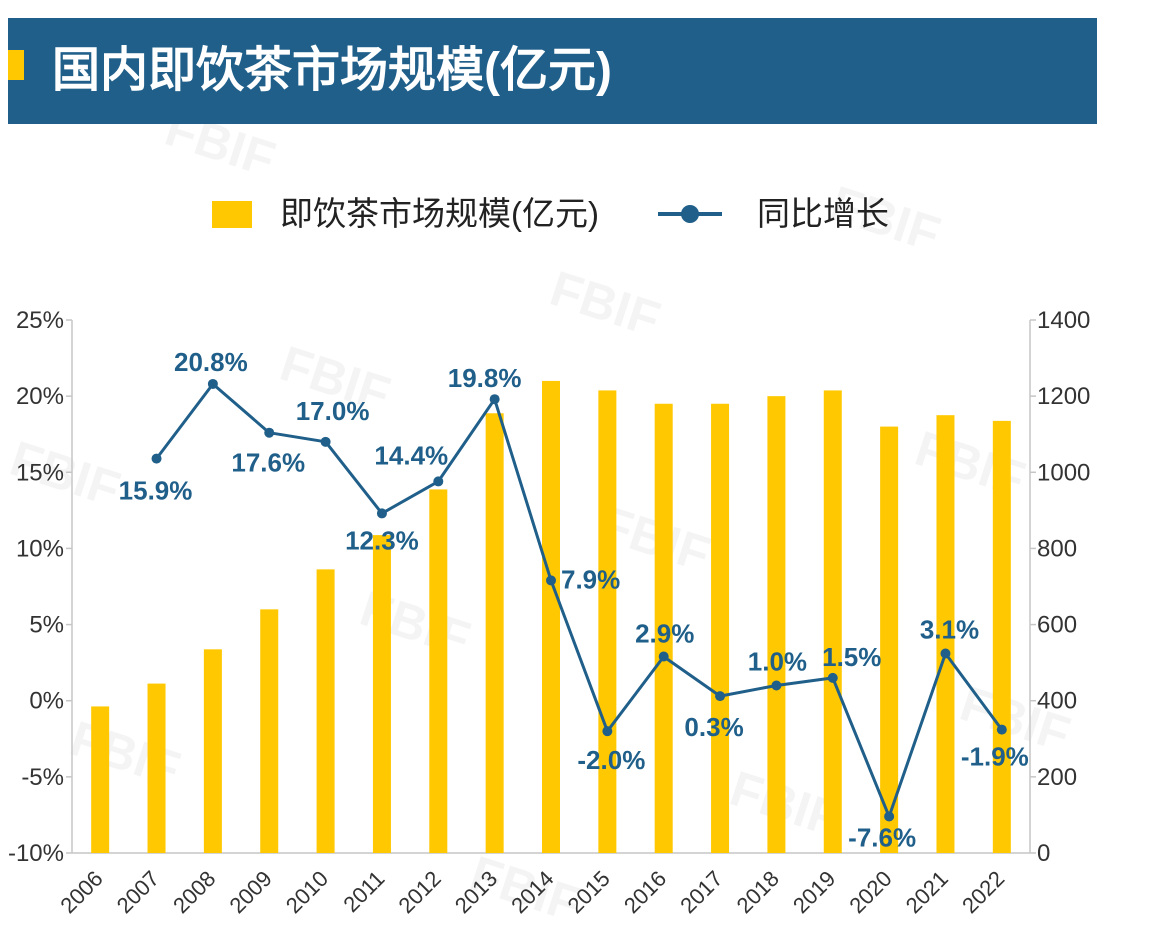 The height and width of the screenshot is (944, 1150). What do you see at coordinates (250, 892) in the screenshot?
I see `x-tick-label-2009: 2009` at bounding box center [250, 892].